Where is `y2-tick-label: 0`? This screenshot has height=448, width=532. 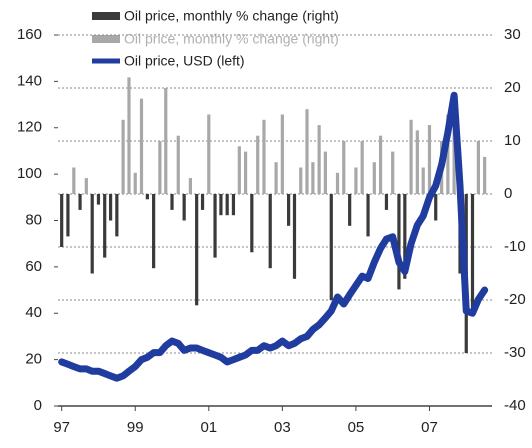 y2-tick-label: 0 is located at coordinates (508, 193).